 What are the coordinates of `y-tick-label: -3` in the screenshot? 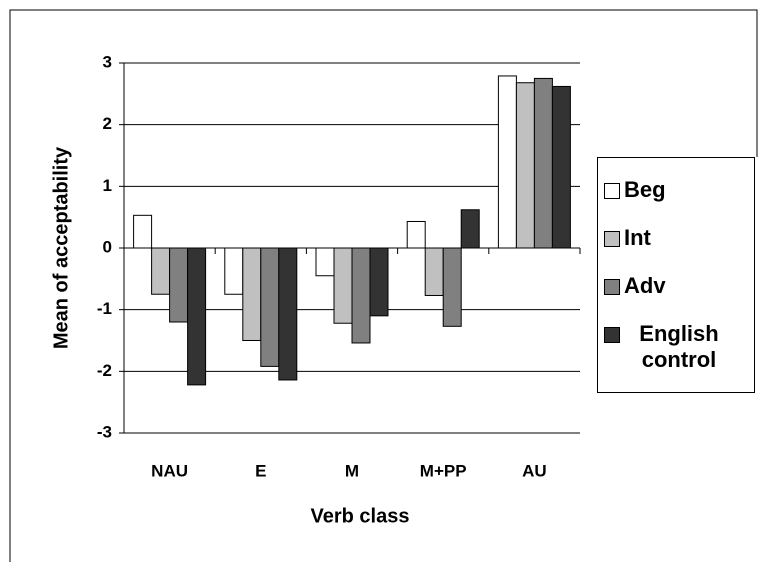 It's located at (104, 431).